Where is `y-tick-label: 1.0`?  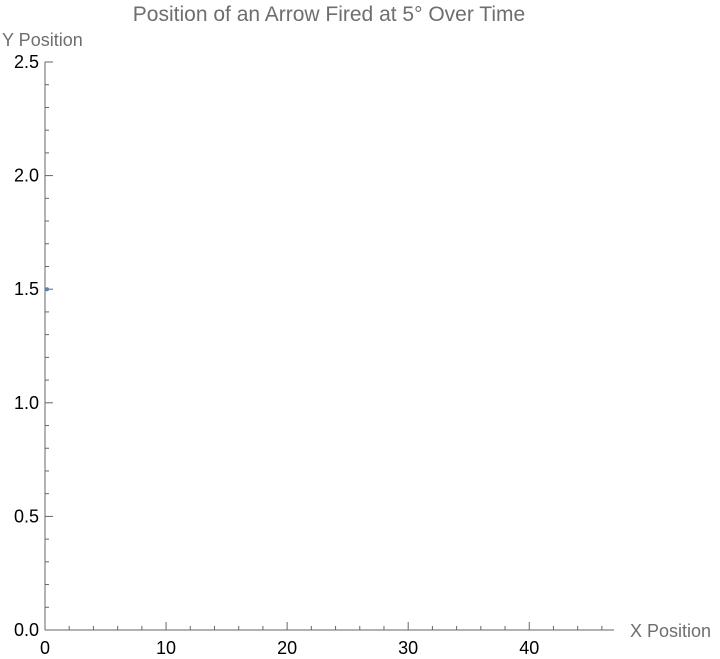 y-tick-label: 1.0 is located at coordinates (26, 403).